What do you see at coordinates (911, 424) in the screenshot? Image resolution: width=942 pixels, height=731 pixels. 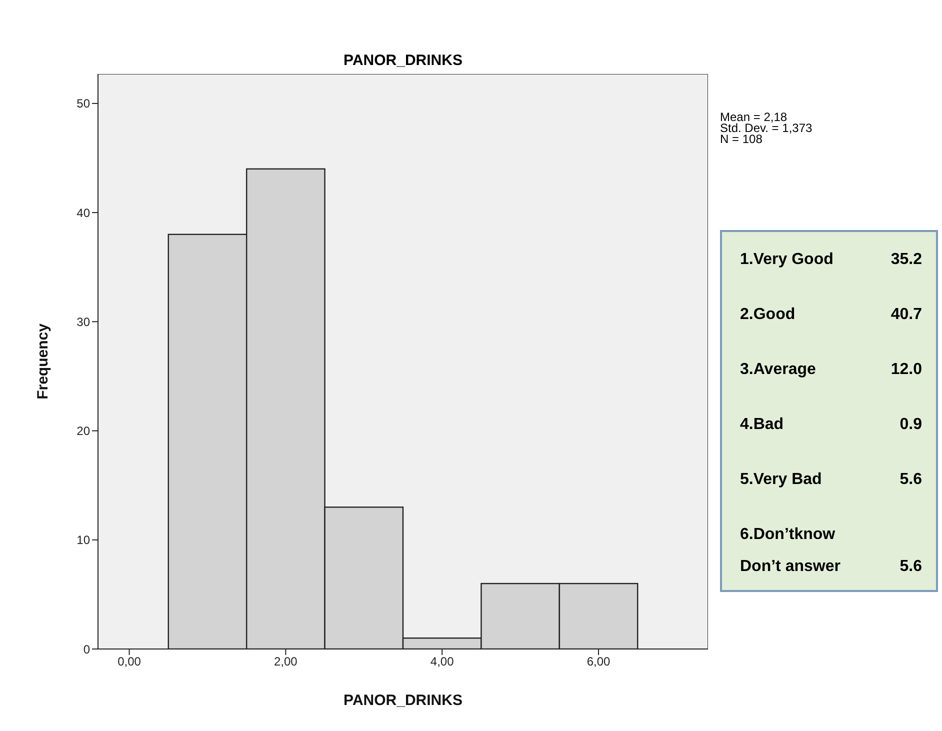 I see `text: 0.9` at bounding box center [911, 424].